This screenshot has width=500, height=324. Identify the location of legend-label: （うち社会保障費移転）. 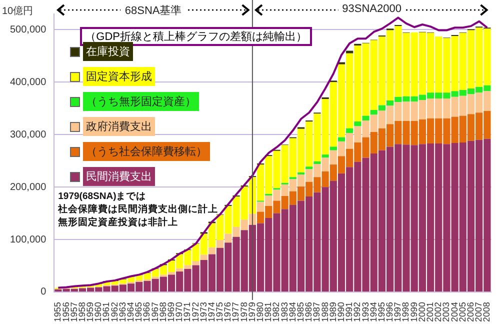
(147, 152).